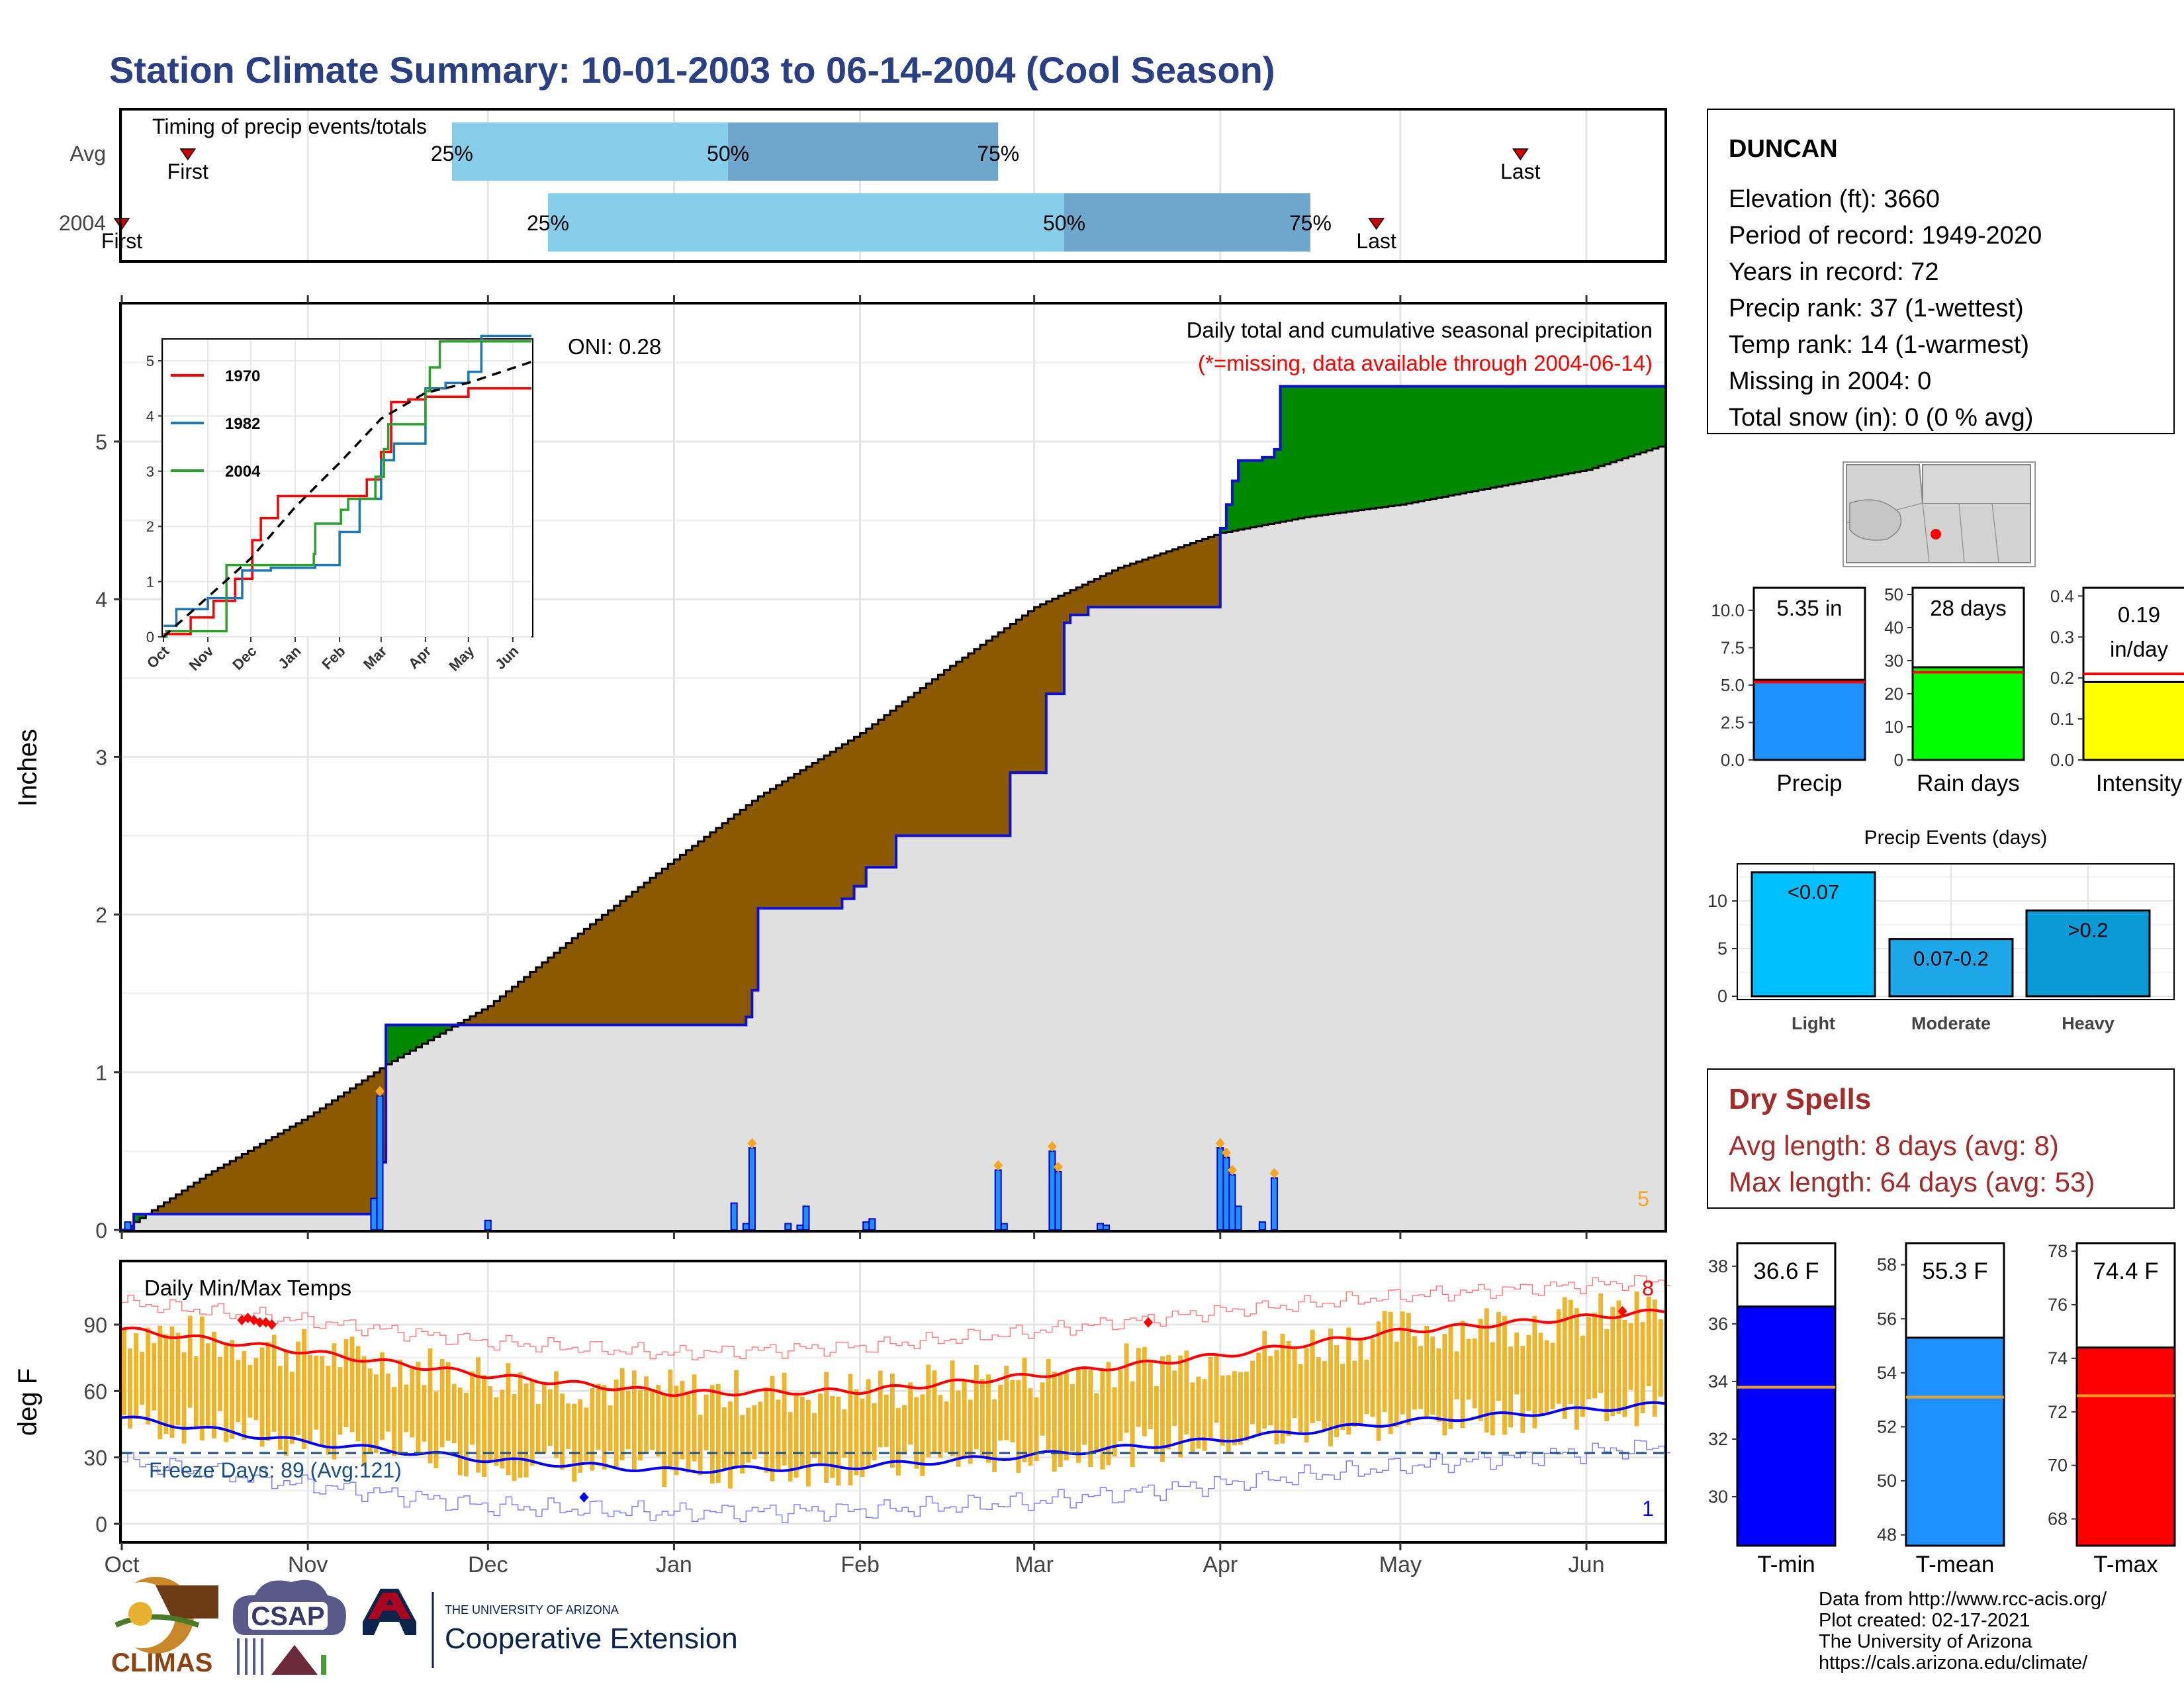  Describe the element at coordinates (1940, 514) in the screenshot. I see `locator-map` at that location.